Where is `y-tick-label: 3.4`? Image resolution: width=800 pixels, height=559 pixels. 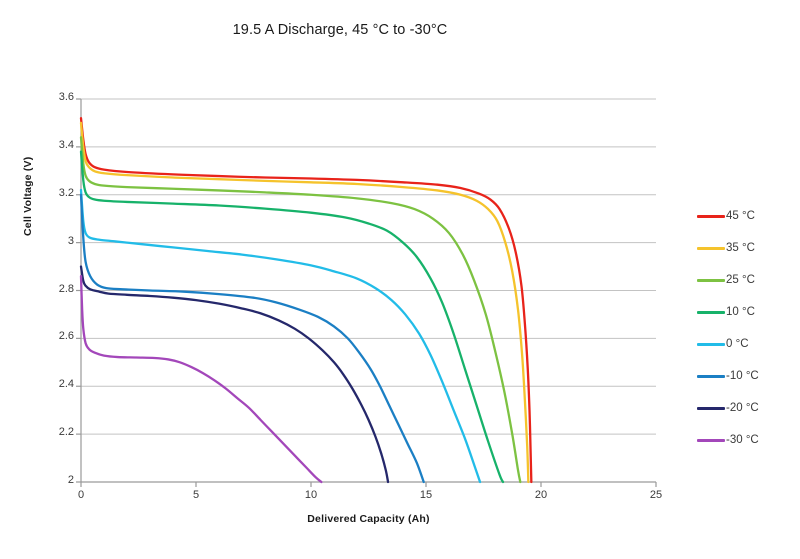 y-tick-label: 3.4 is located at coordinates (66, 144).